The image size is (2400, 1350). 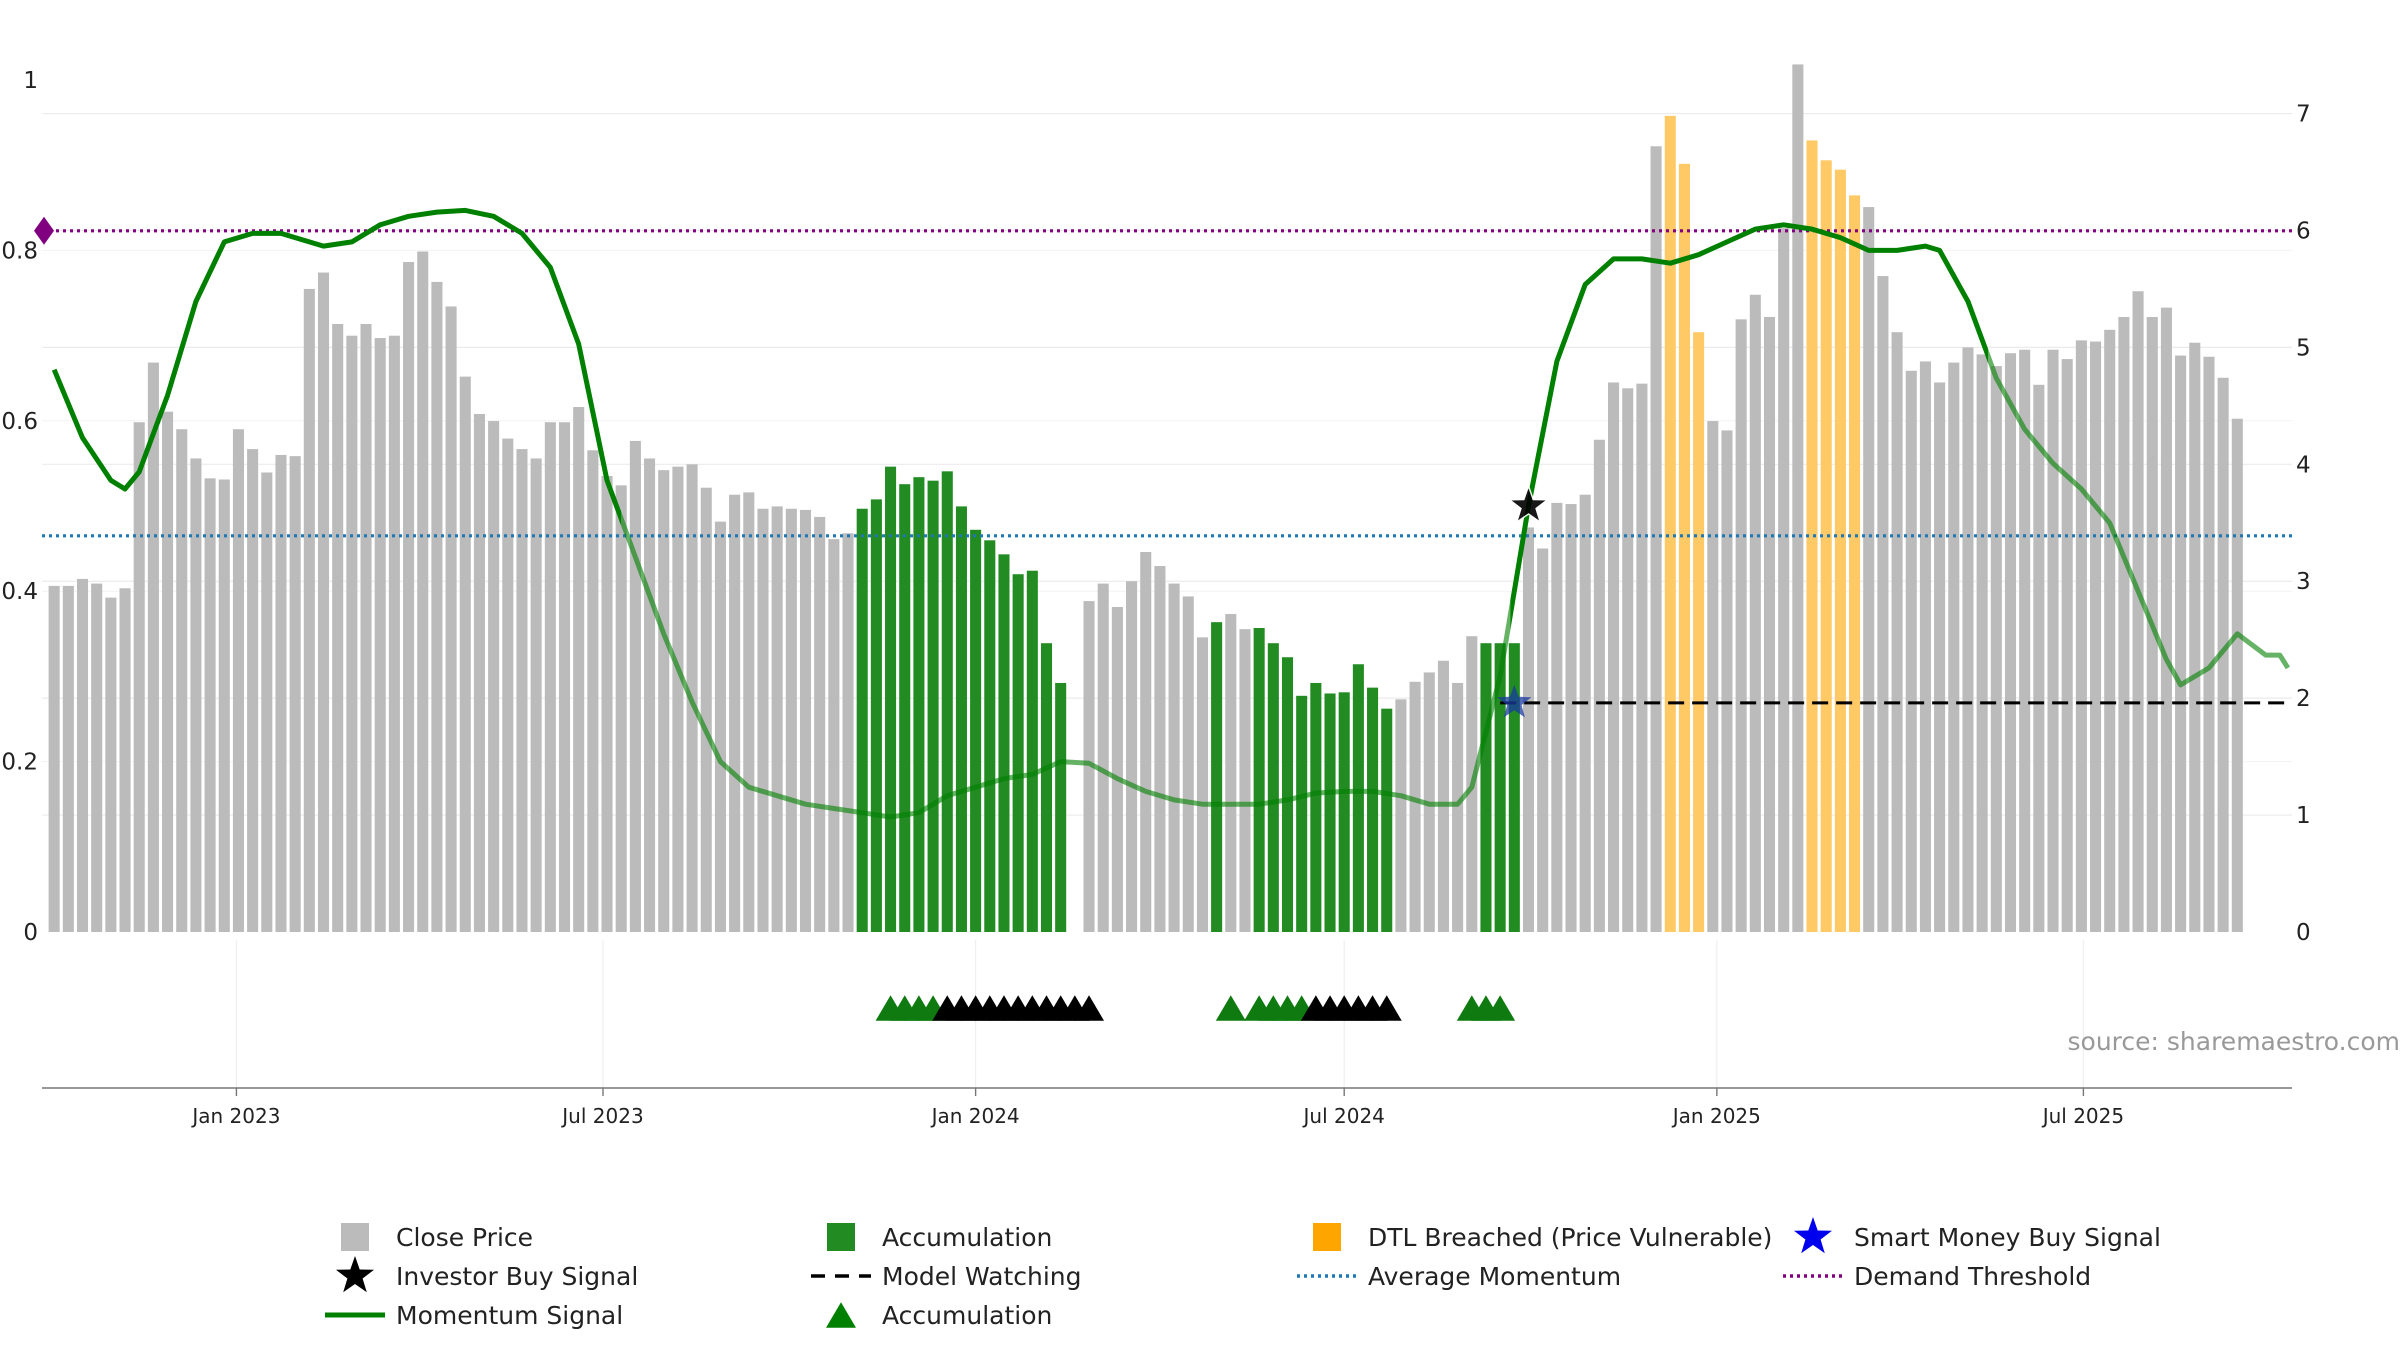 I want to click on y-left-tick-label-4: 0.8, so click(x=19, y=251).